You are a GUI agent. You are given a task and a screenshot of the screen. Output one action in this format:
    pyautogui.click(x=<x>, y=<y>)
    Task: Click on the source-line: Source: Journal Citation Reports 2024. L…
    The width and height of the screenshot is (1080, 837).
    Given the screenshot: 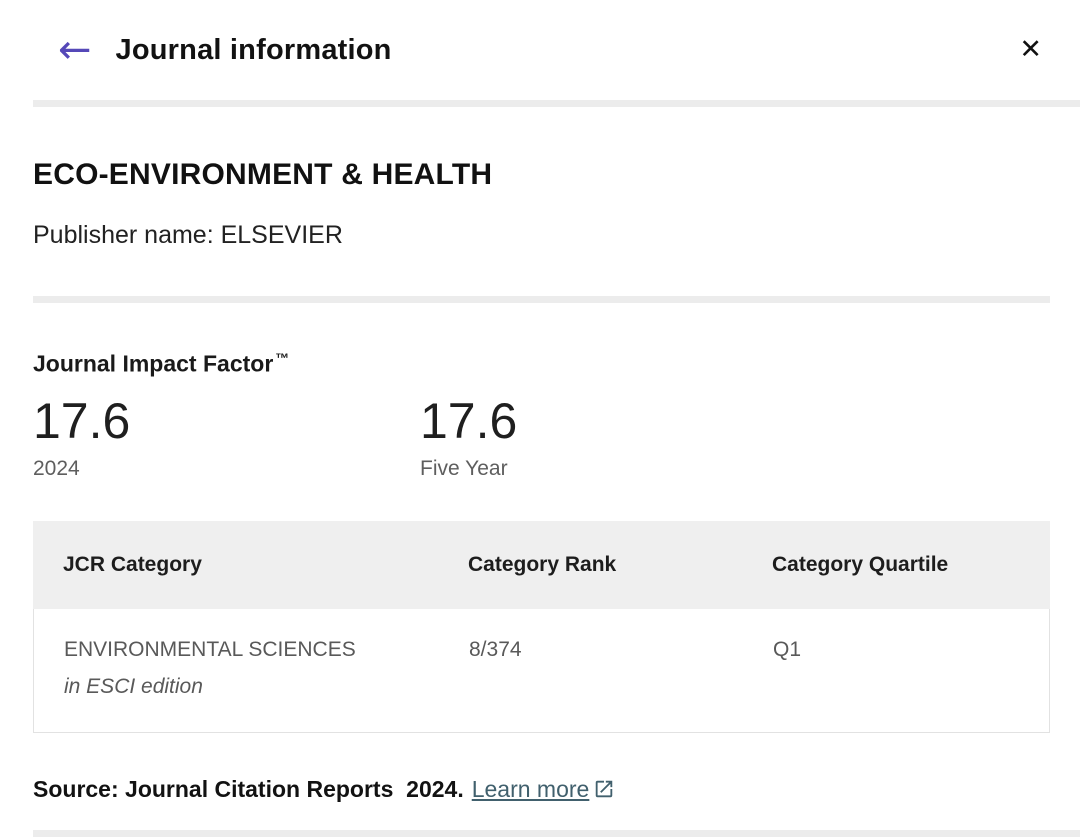 What is the action you would take?
    pyautogui.click(x=541, y=789)
    